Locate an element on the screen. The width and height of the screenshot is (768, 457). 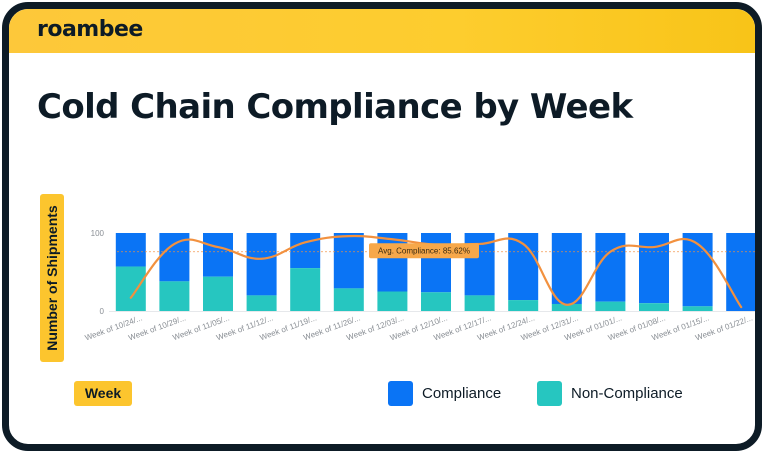
legend-swatch-compliance is located at coordinates (400, 393).